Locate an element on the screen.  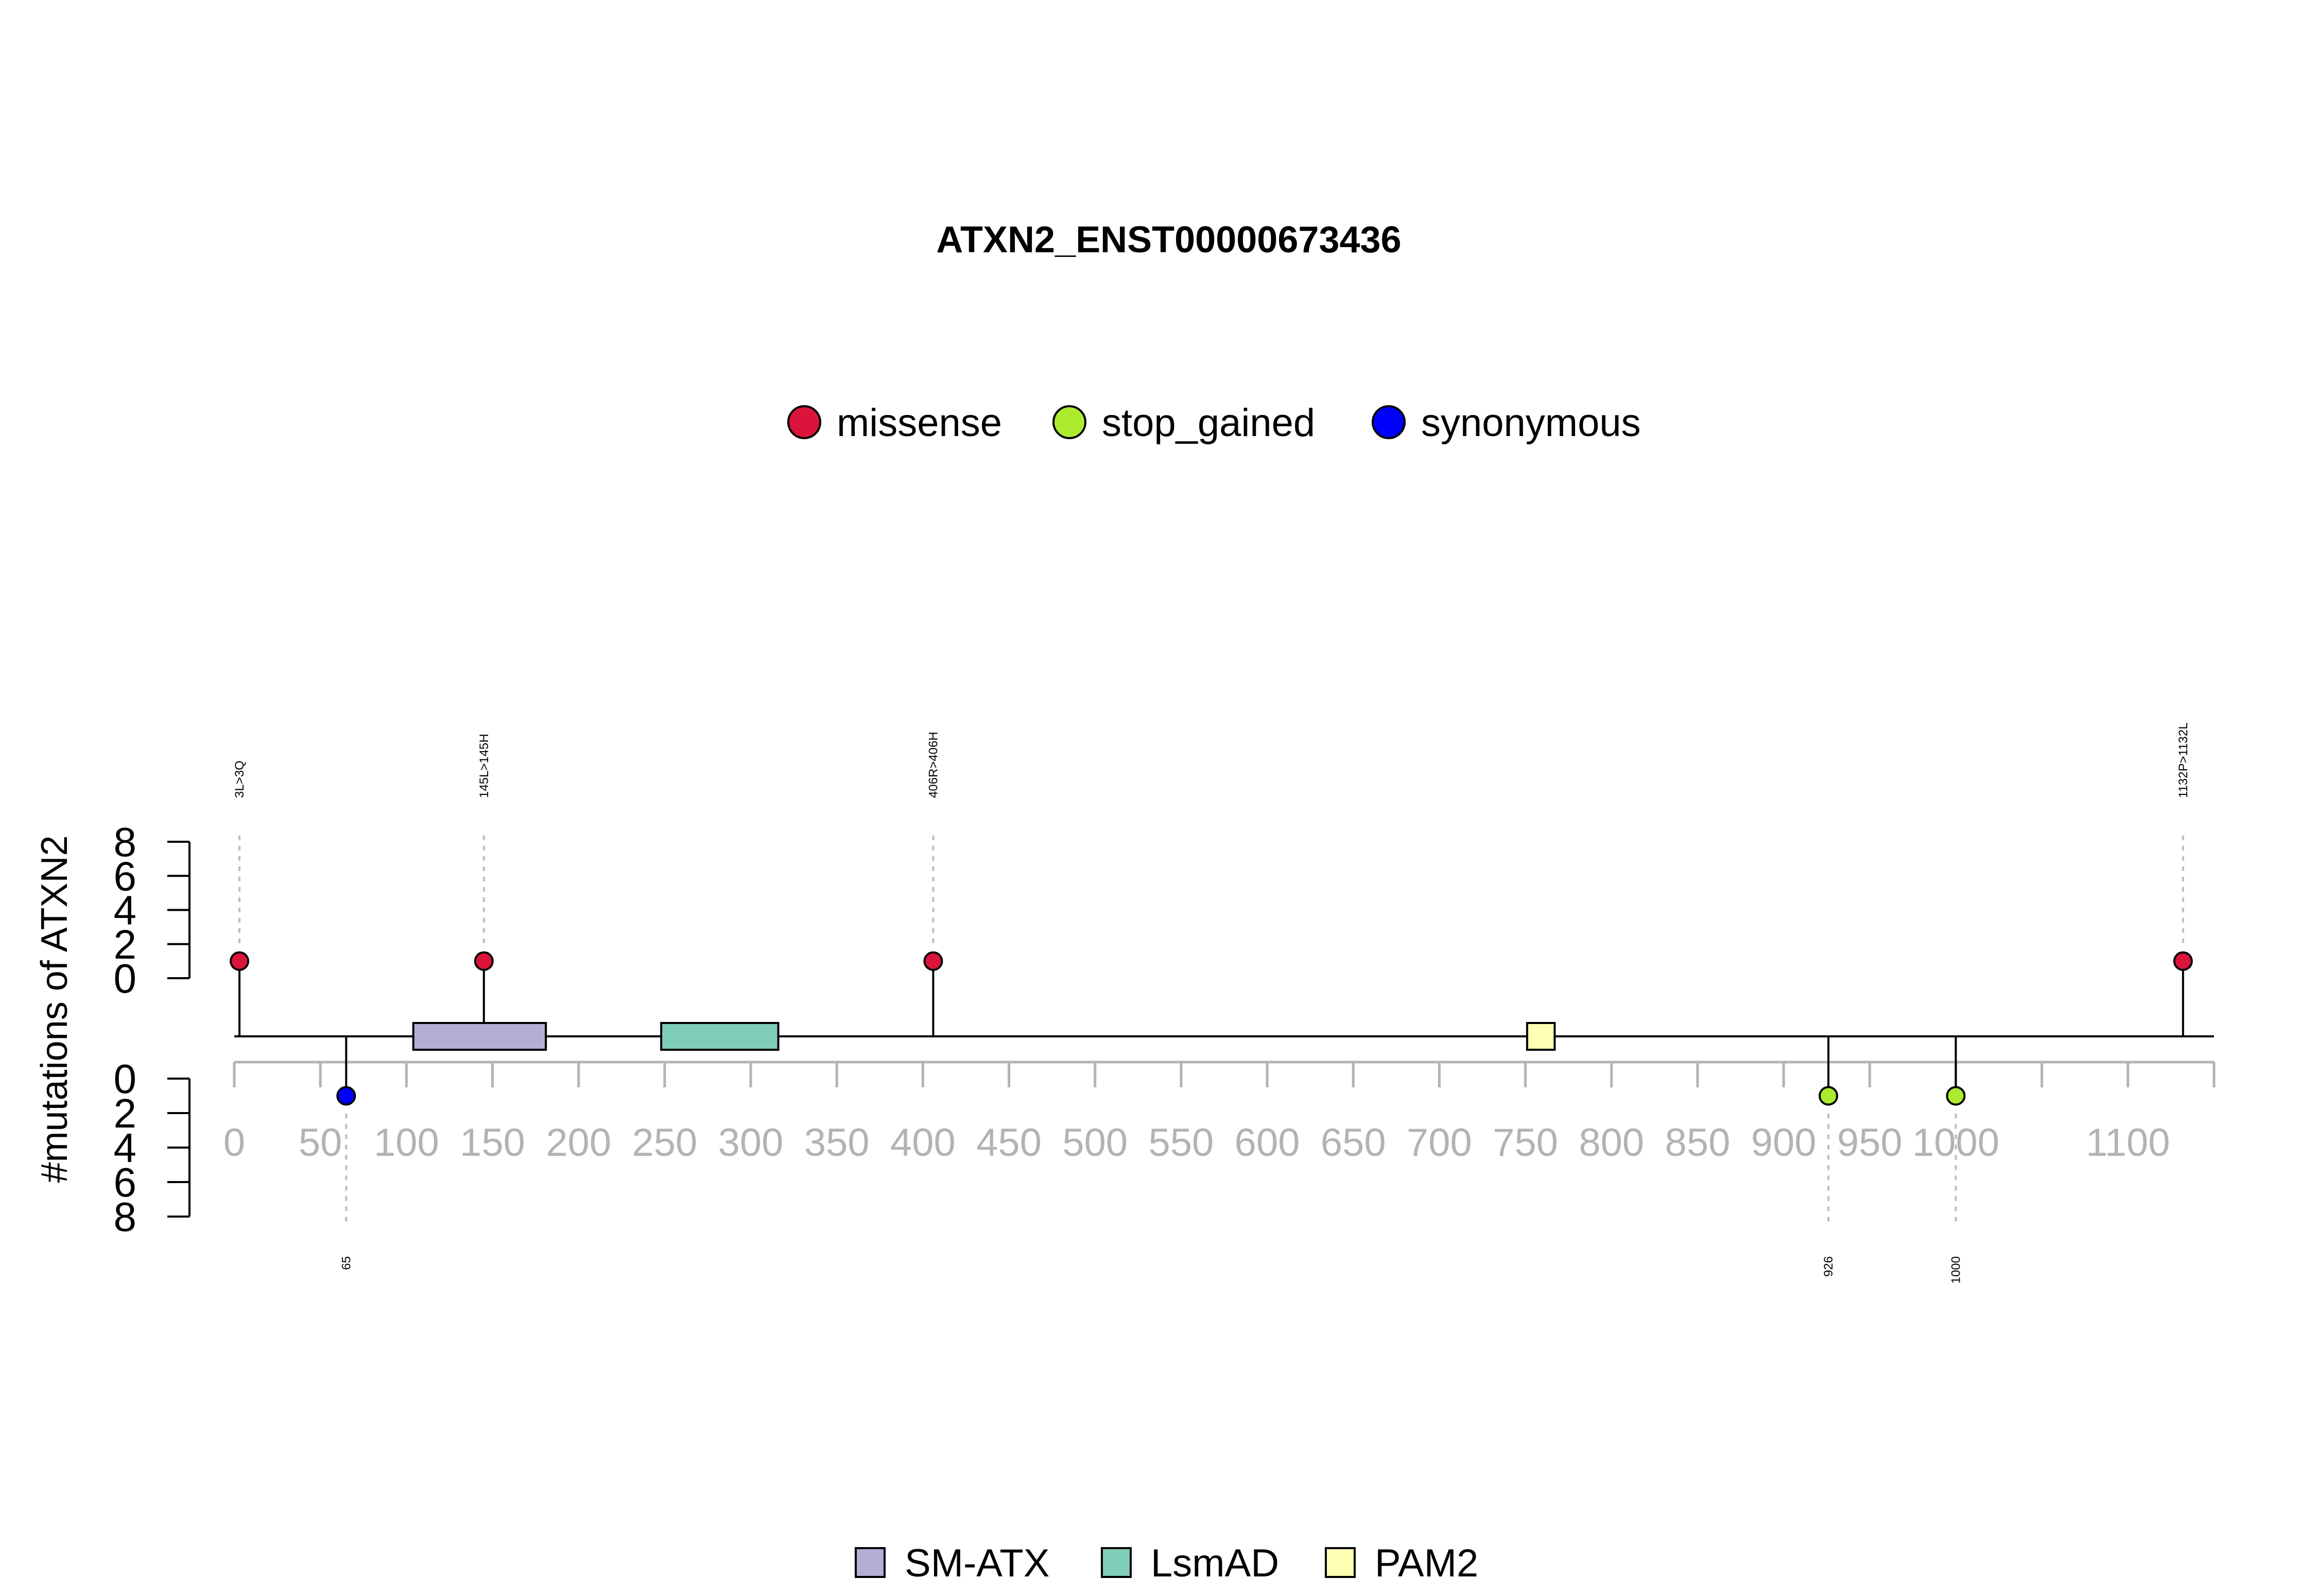
x-tick-label: 250 is located at coordinates (664, 1143).